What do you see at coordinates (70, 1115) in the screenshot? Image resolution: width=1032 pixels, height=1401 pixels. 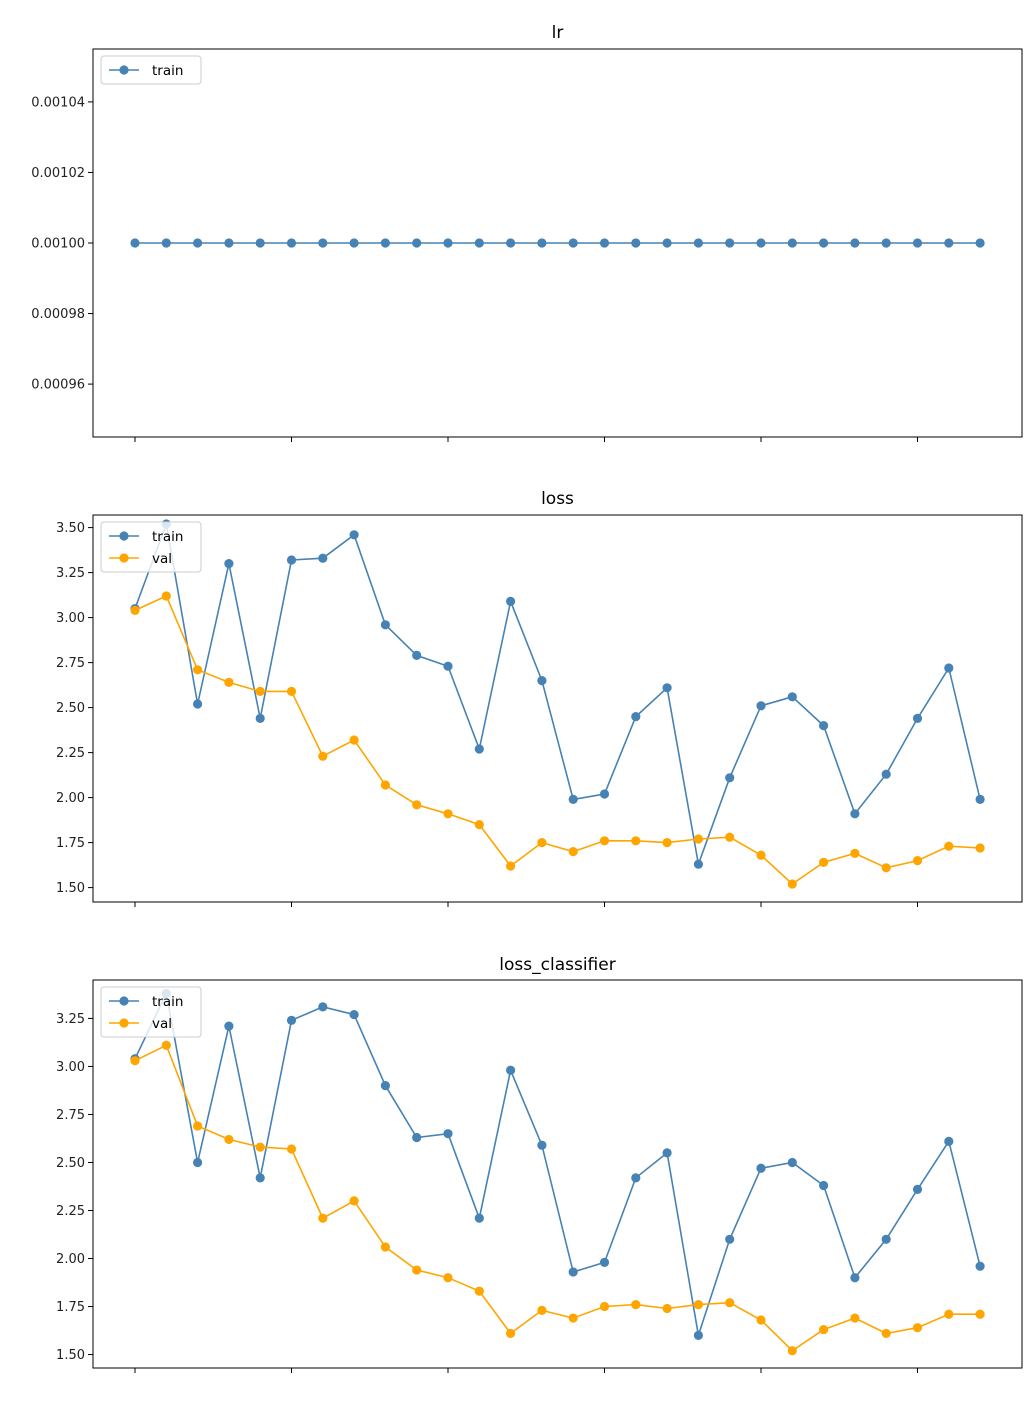 I see `y-tick-label: 2.75` at bounding box center [70, 1115].